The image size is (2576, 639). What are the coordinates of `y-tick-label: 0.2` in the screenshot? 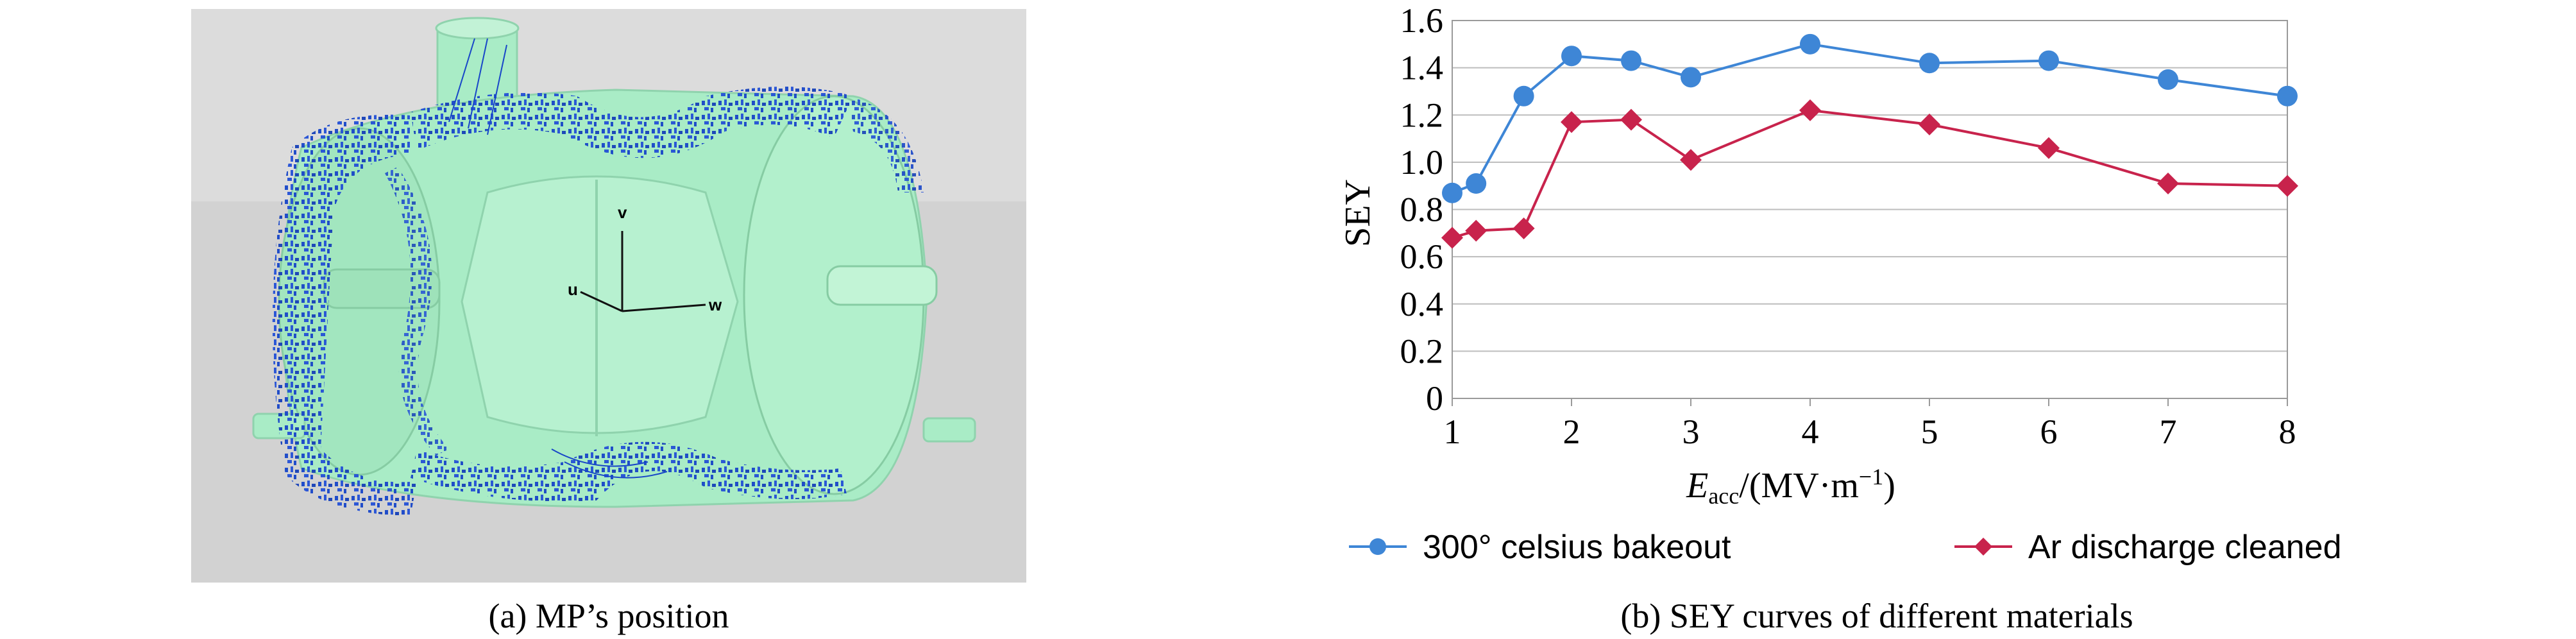 It's located at (1422, 351).